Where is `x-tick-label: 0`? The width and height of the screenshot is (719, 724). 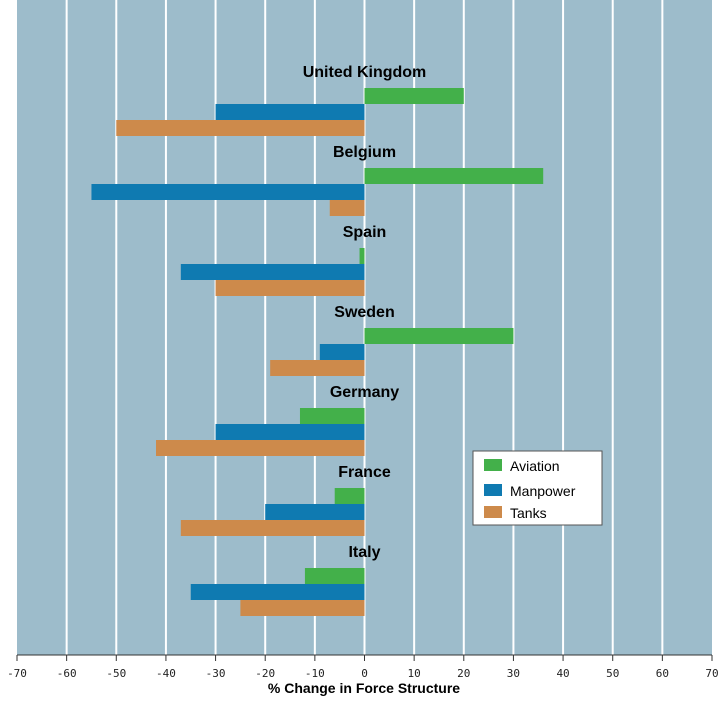
x-tick-label: 0 is located at coordinates (364, 673).